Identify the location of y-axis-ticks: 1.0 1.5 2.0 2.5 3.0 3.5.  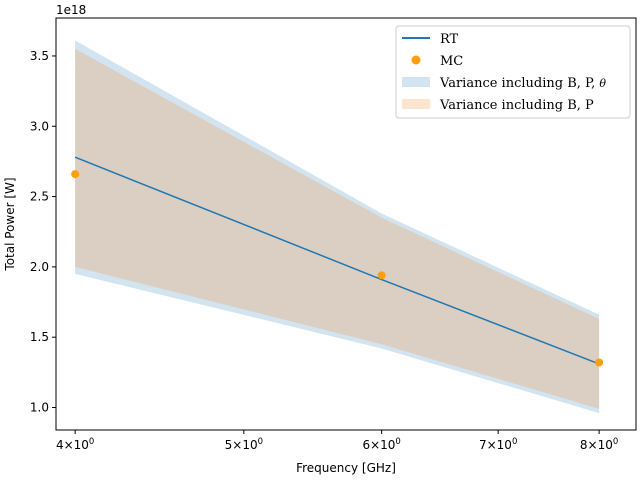
(43, 232).